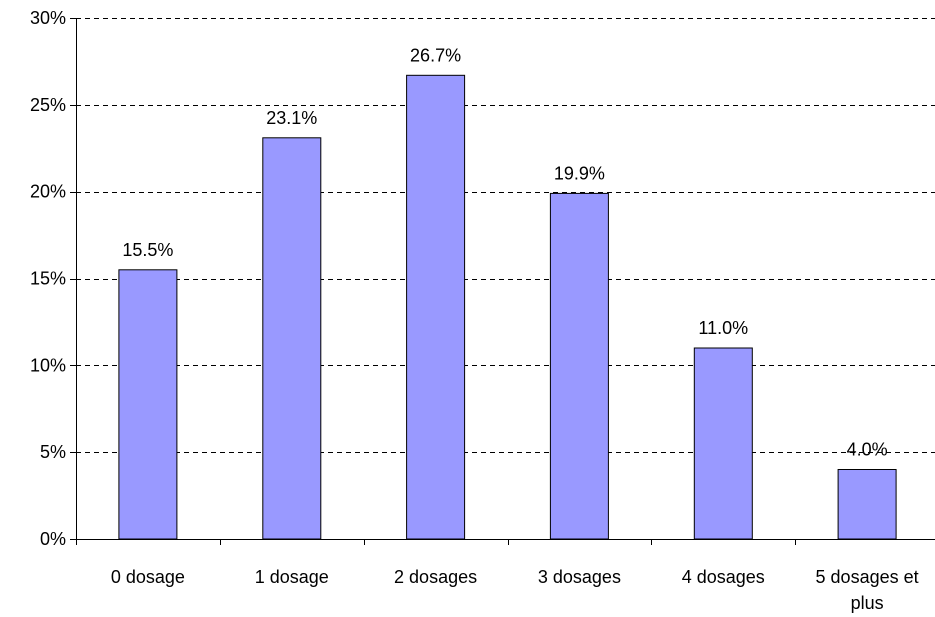  I want to click on data-label: 26.7%, so click(435, 55).